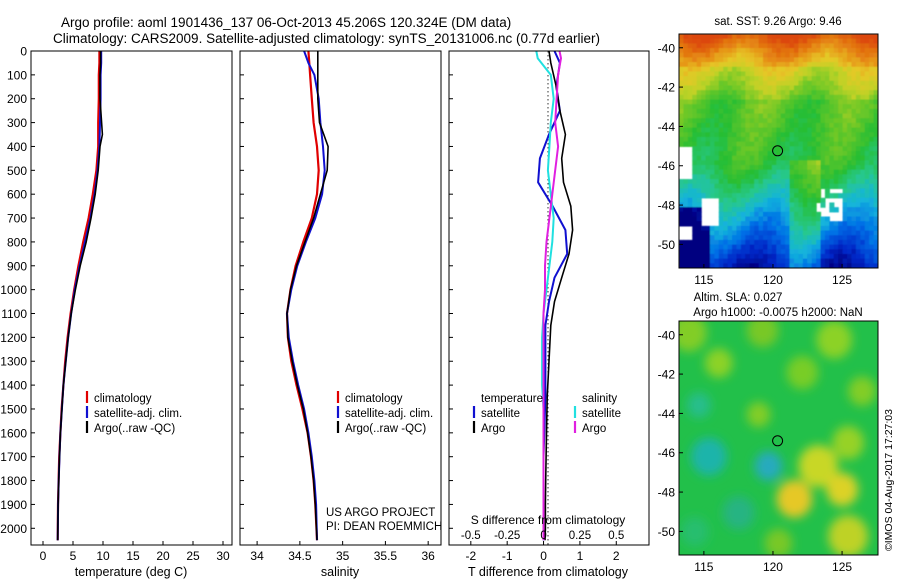 The height and width of the screenshot is (580, 900). Describe the element at coordinates (17, 219) in the screenshot. I see `depth-ytick-label: 700` at that location.